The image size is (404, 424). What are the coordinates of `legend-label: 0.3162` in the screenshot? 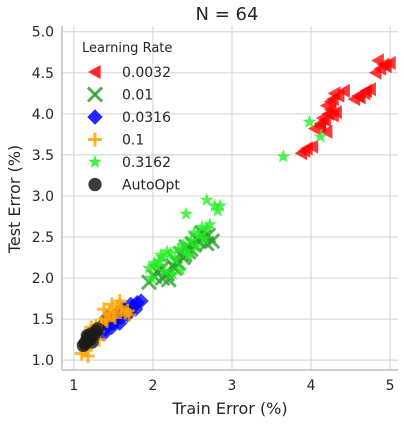 It's located at (146, 163).